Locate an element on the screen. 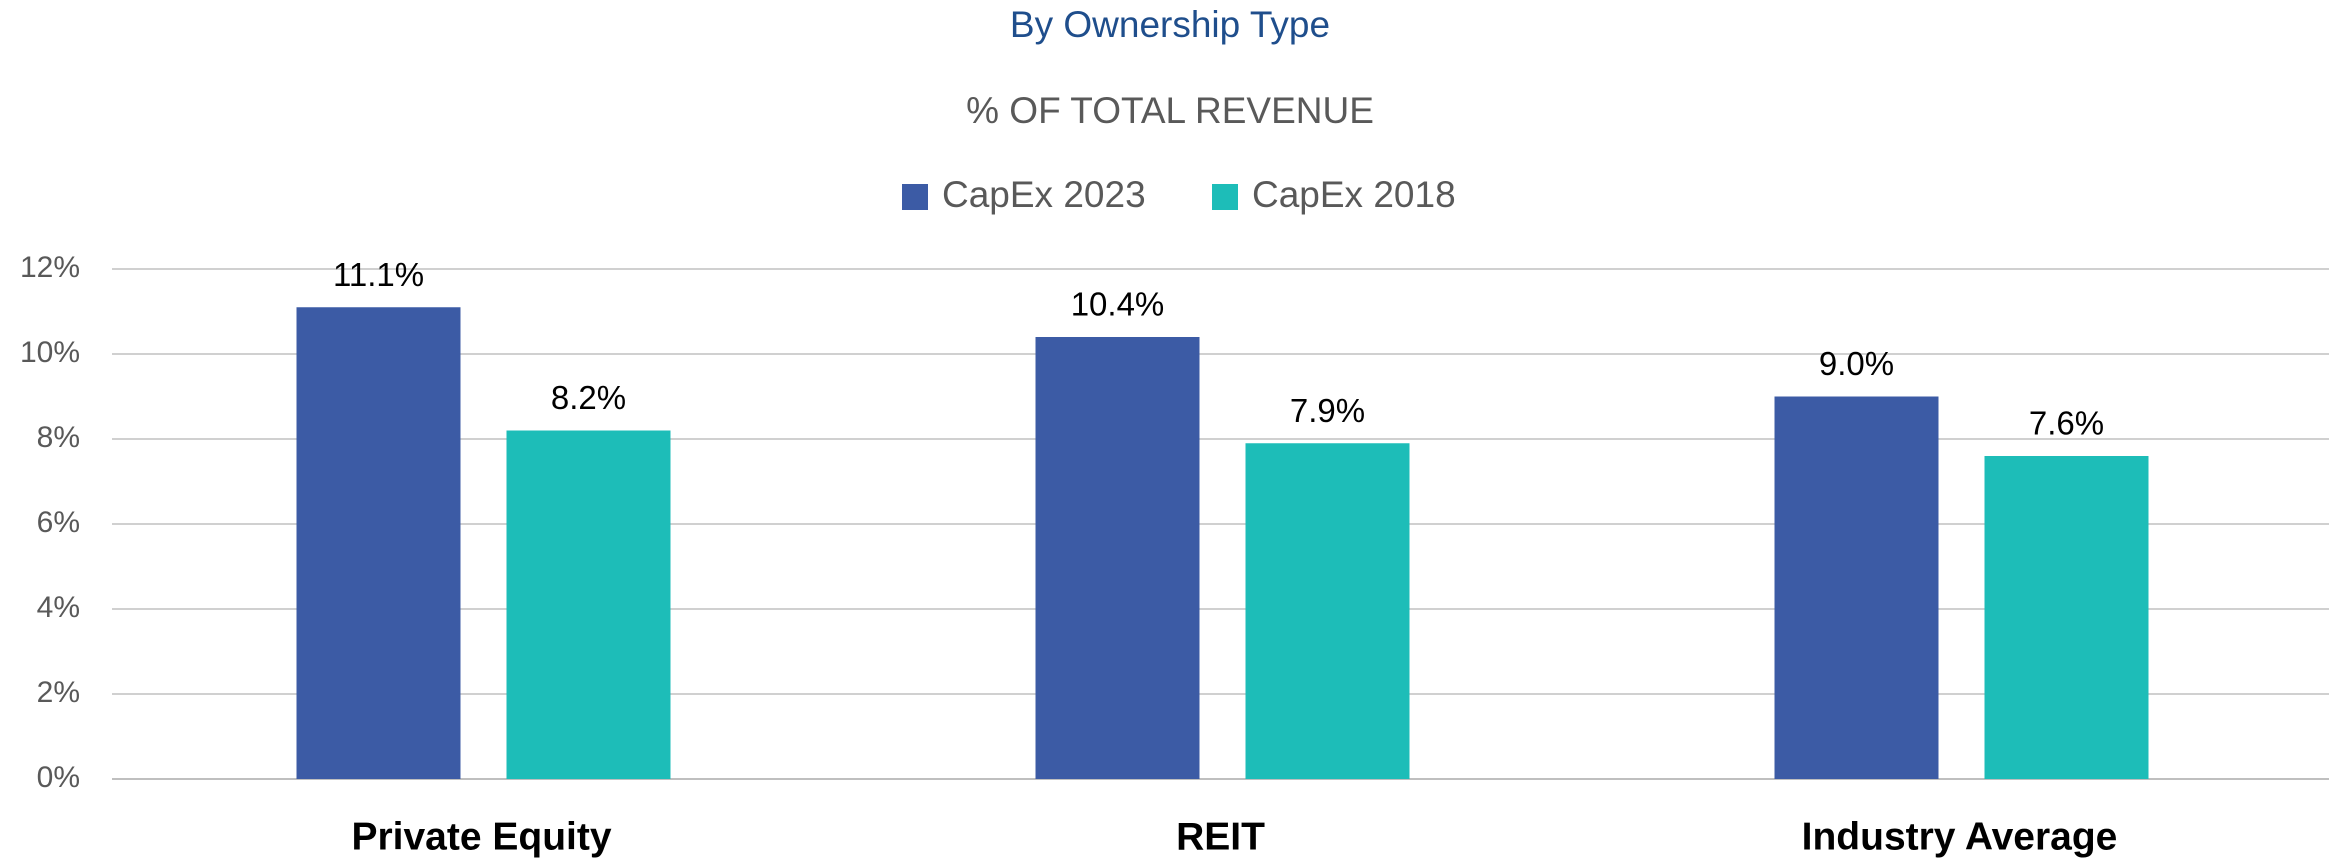 The height and width of the screenshot is (864, 2341). chart-subtitle: % OF TOTAL REVENUE is located at coordinates (1170, 110).